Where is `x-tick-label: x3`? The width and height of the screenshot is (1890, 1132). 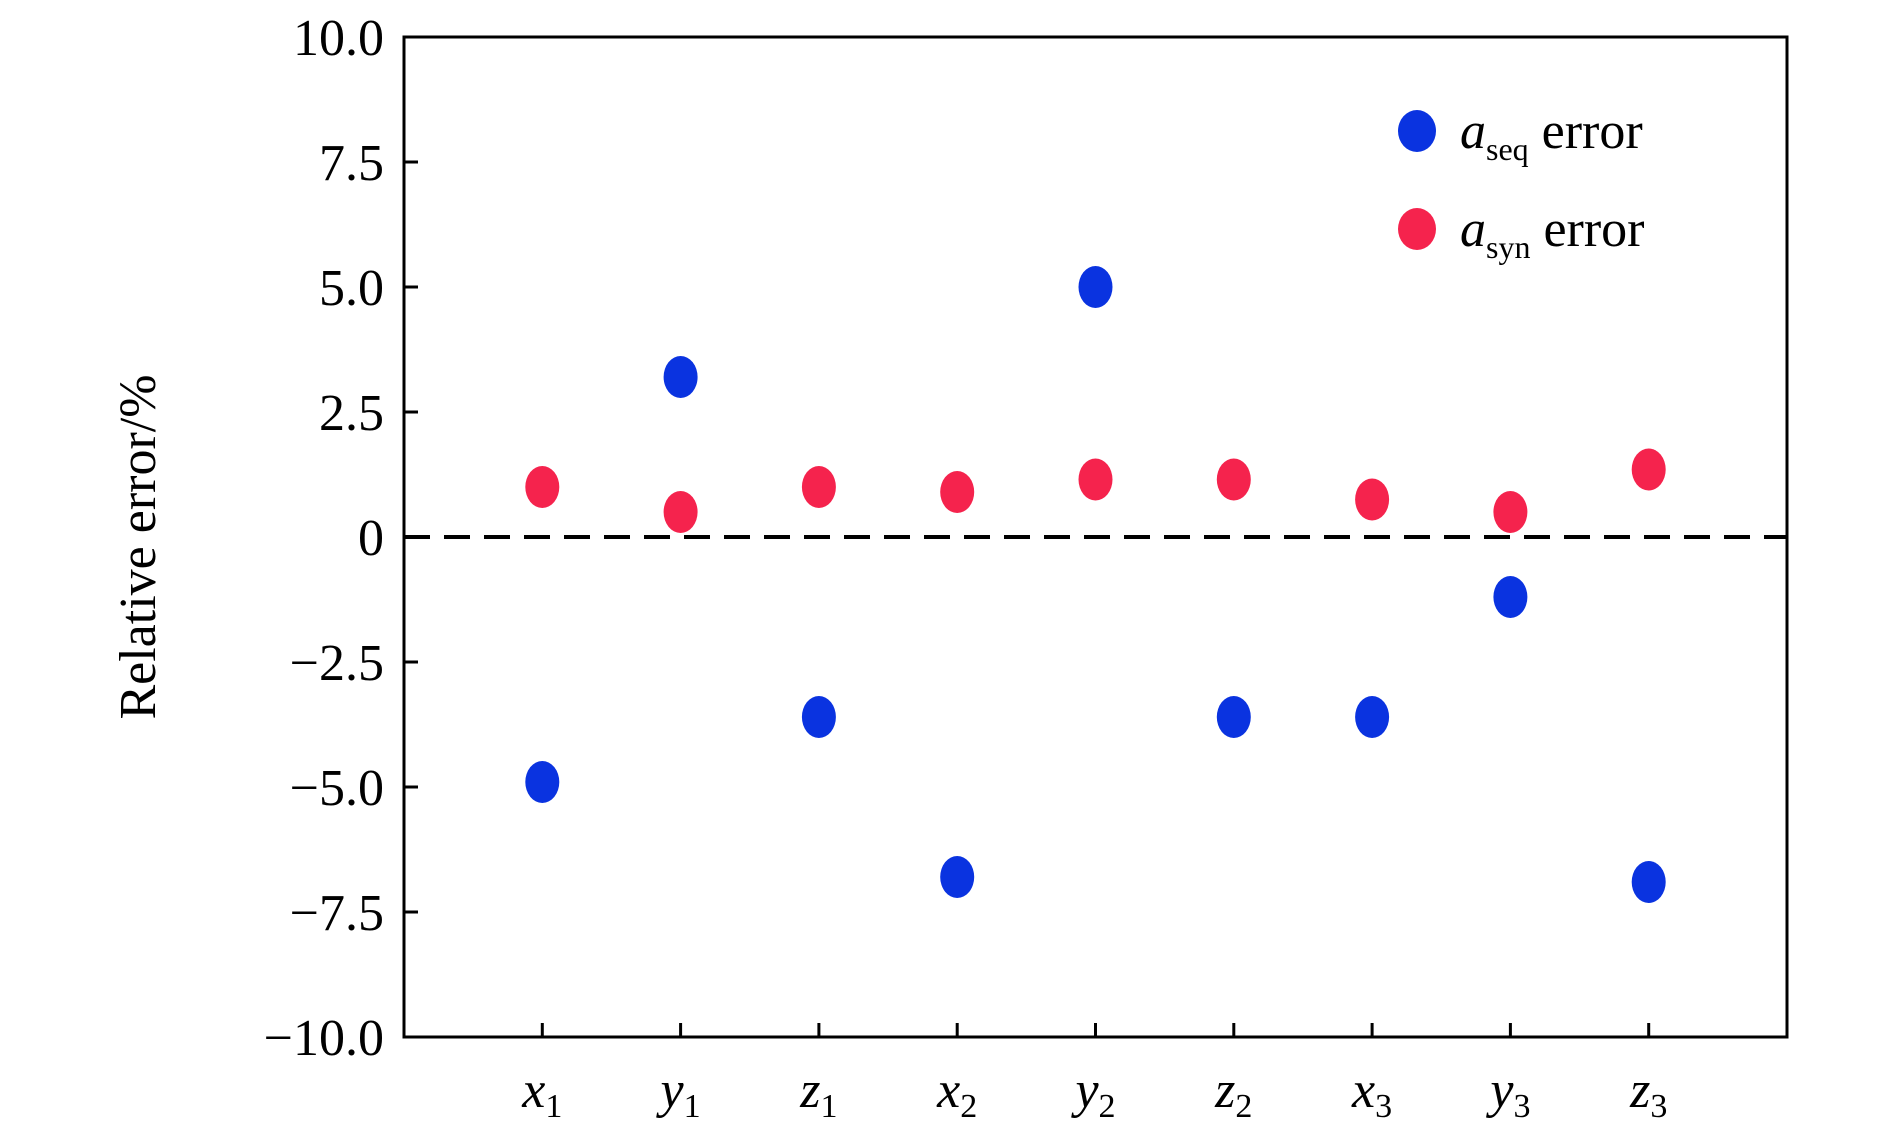 x-tick-label: x3 is located at coordinates (1371, 1093).